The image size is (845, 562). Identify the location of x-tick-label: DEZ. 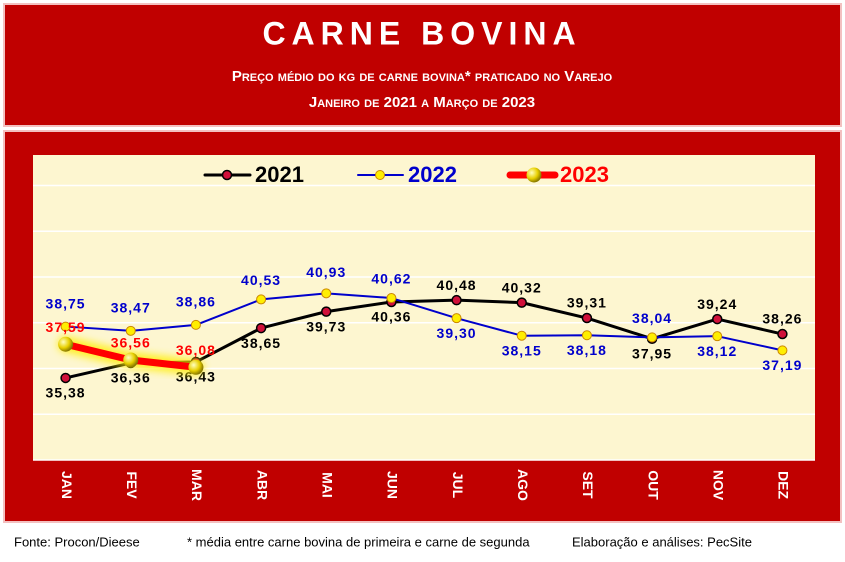
(784, 485).